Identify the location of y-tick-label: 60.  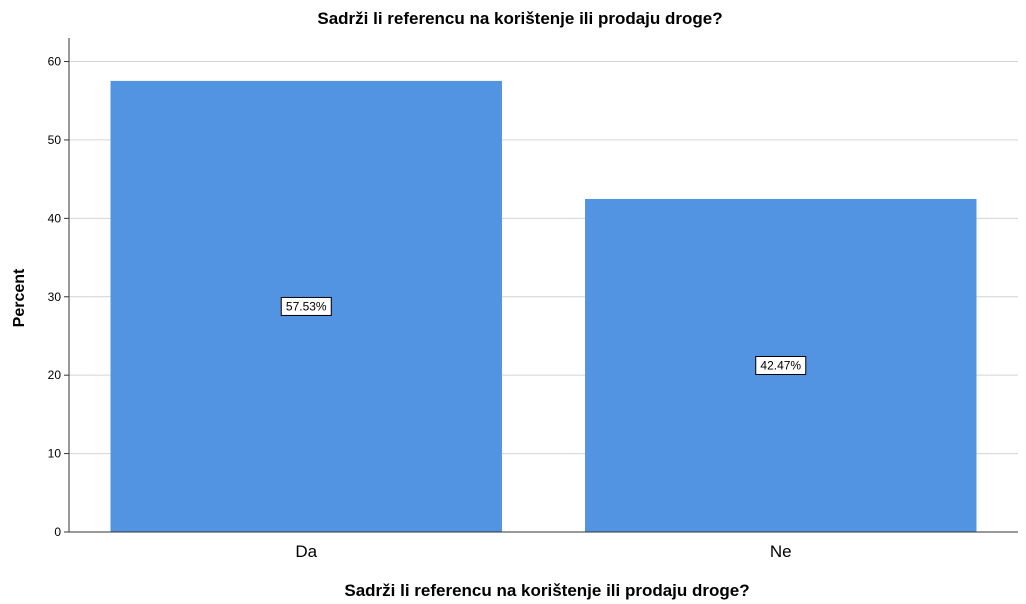
(55, 62).